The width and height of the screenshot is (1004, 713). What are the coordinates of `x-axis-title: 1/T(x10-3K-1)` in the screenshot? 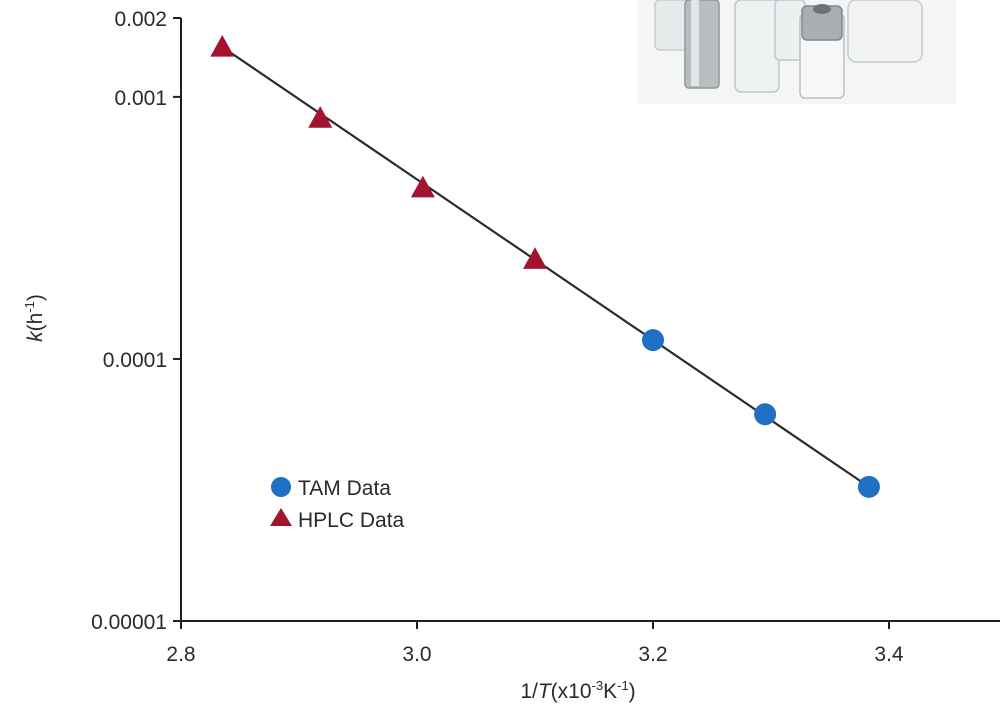 It's located at (577, 690).